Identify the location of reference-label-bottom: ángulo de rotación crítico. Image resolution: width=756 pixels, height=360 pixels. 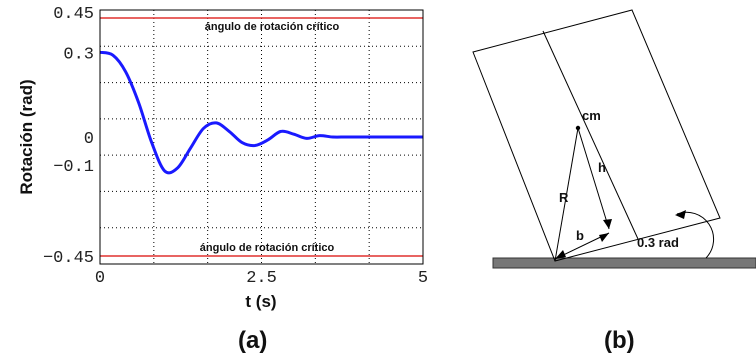
(267, 248).